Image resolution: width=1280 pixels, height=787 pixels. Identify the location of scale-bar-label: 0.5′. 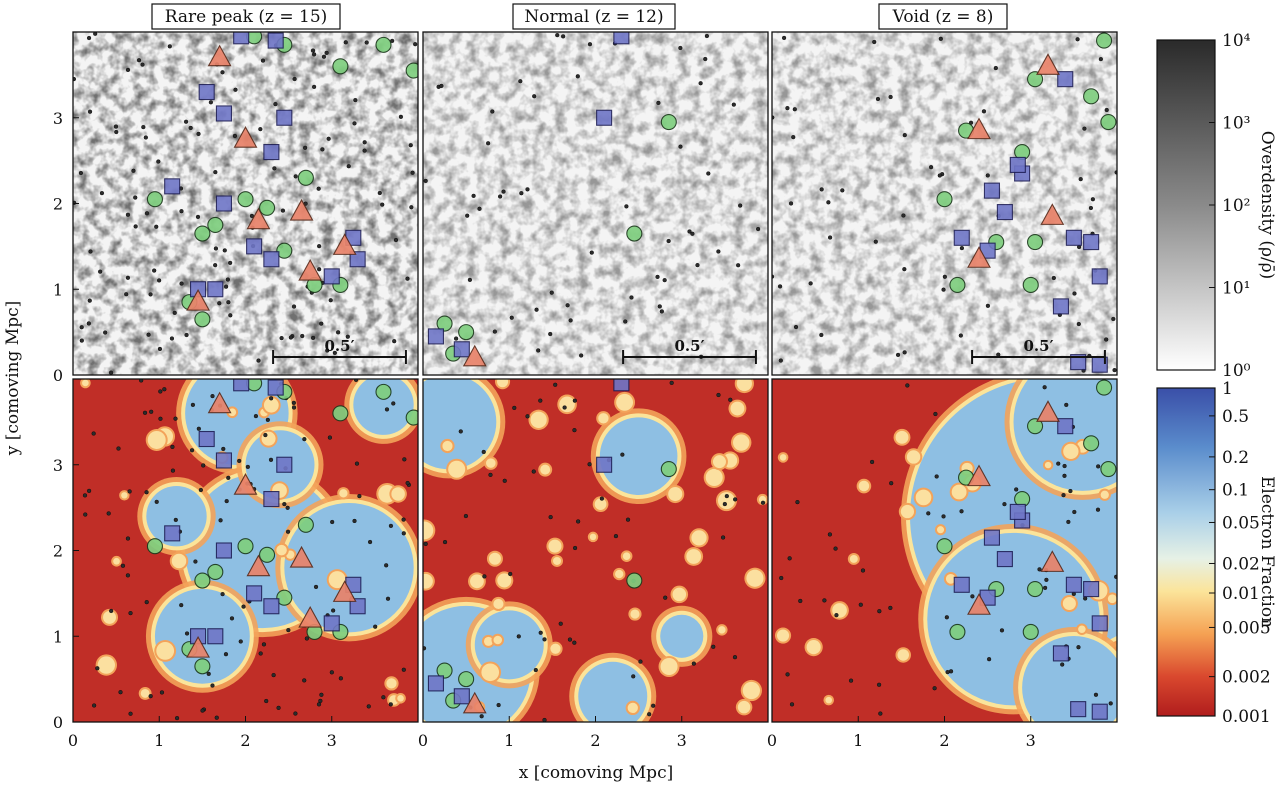
(1038, 346).